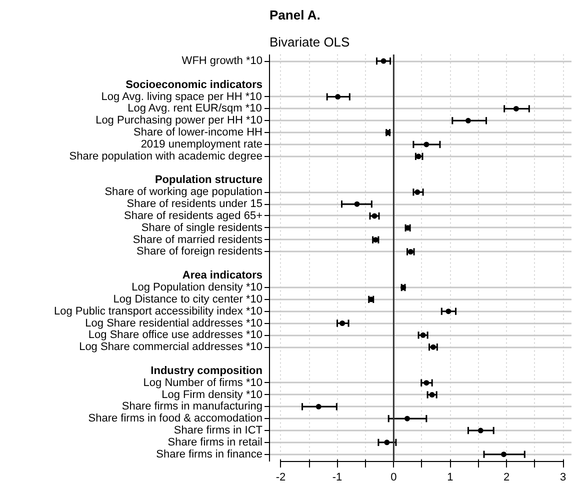 This screenshot has width=579, height=491. Describe the element at coordinates (206, 370) in the screenshot. I see `y-tick-label: Industry composition` at that location.